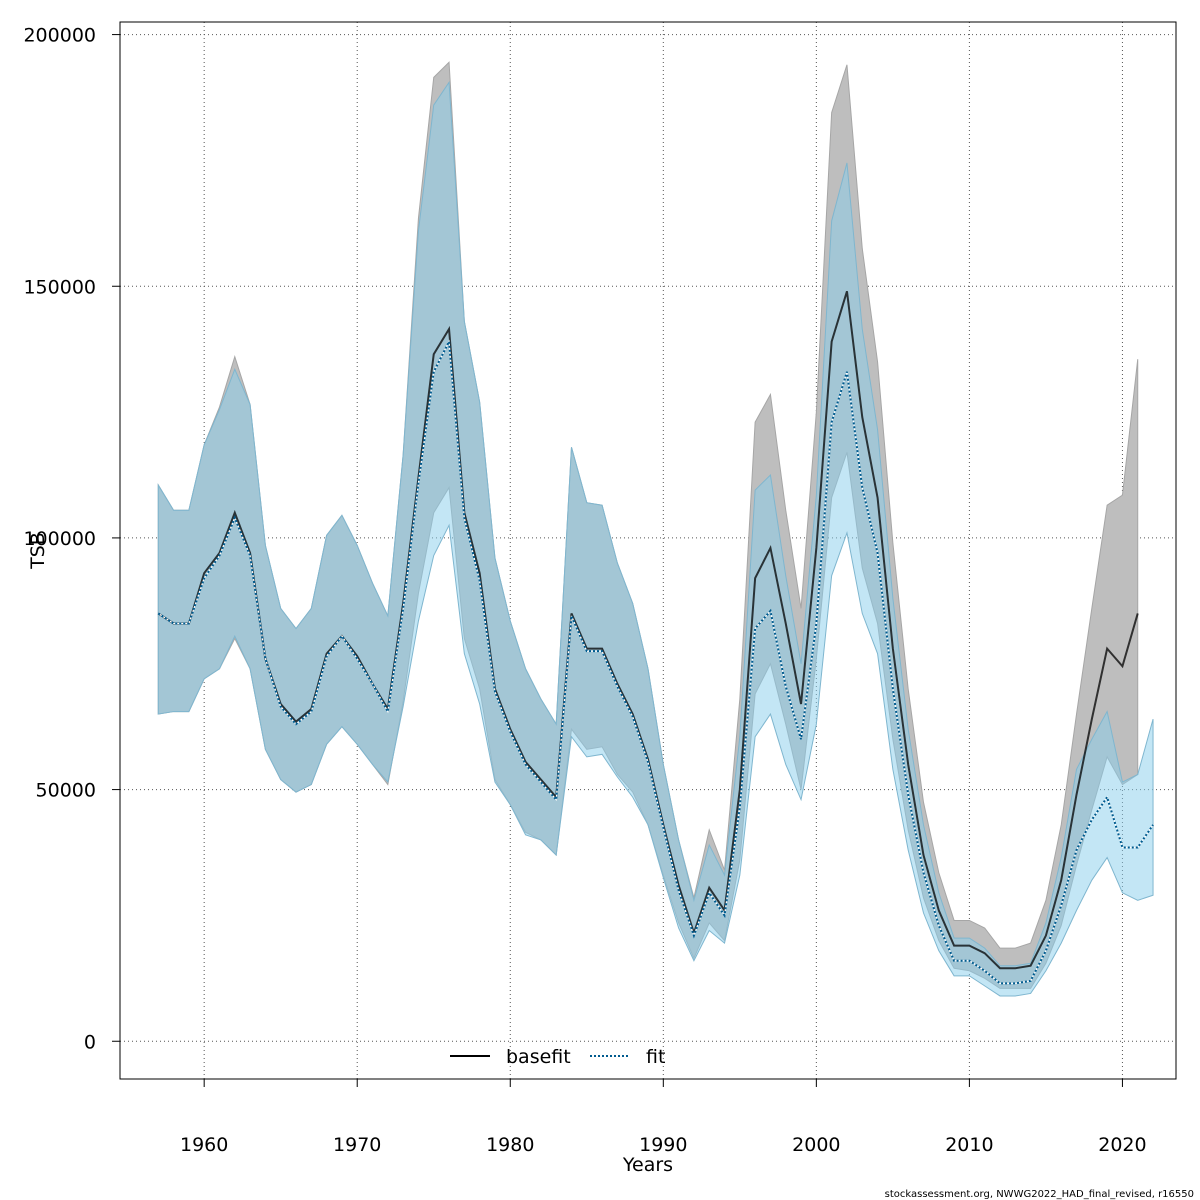  Describe the element at coordinates (204, 1145) in the screenshot. I see `x-tick-label: 1960` at that location.